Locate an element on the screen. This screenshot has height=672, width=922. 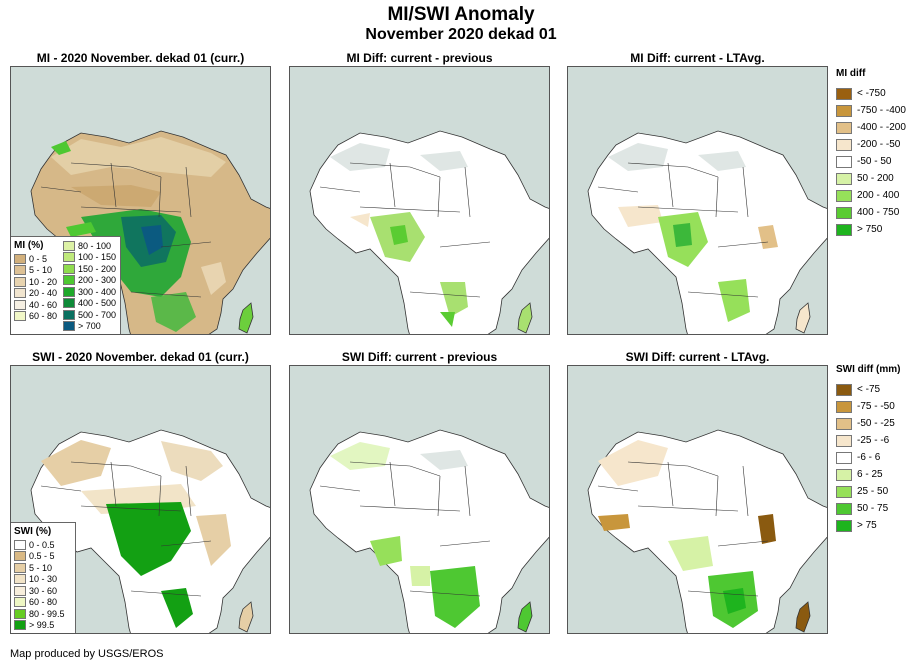
mi-diff-legend-item: -750 - -400 is located at coordinates (871, 110).